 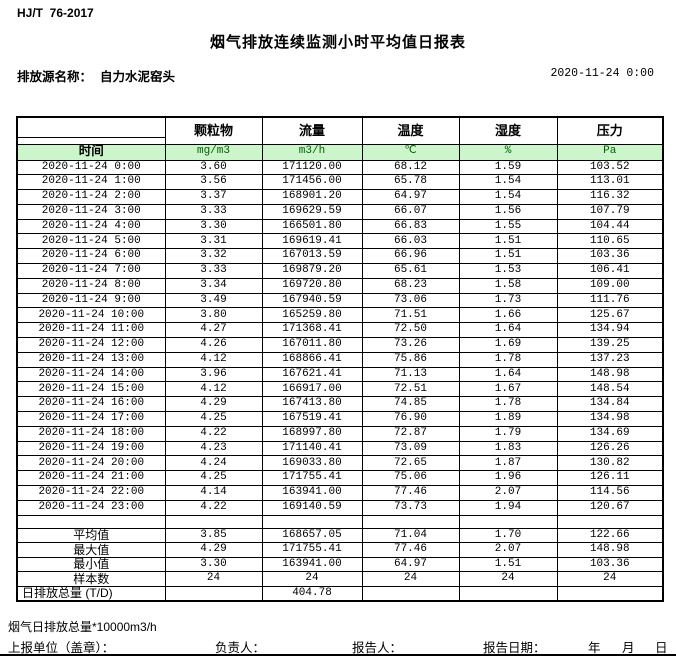 I want to click on value-cell: 4.27, so click(x=213, y=330).